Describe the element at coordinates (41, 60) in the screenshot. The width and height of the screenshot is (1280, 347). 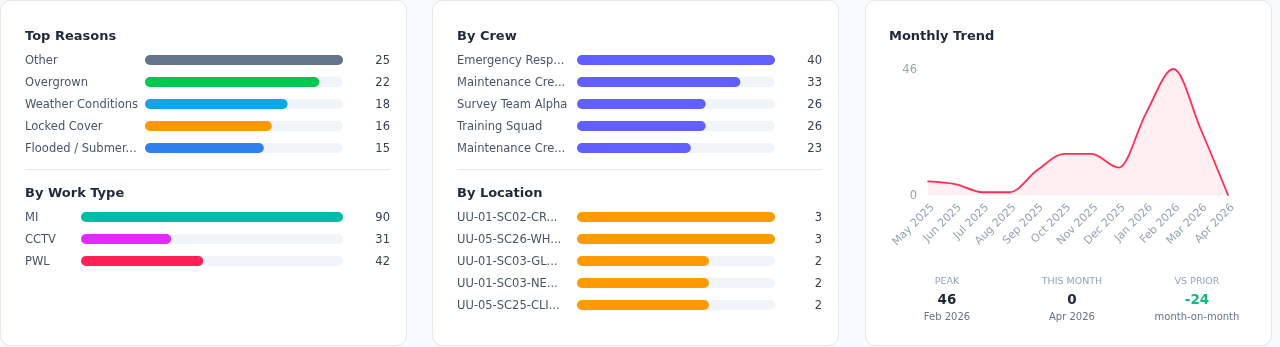
I see `y-tick-label: Other` at that location.